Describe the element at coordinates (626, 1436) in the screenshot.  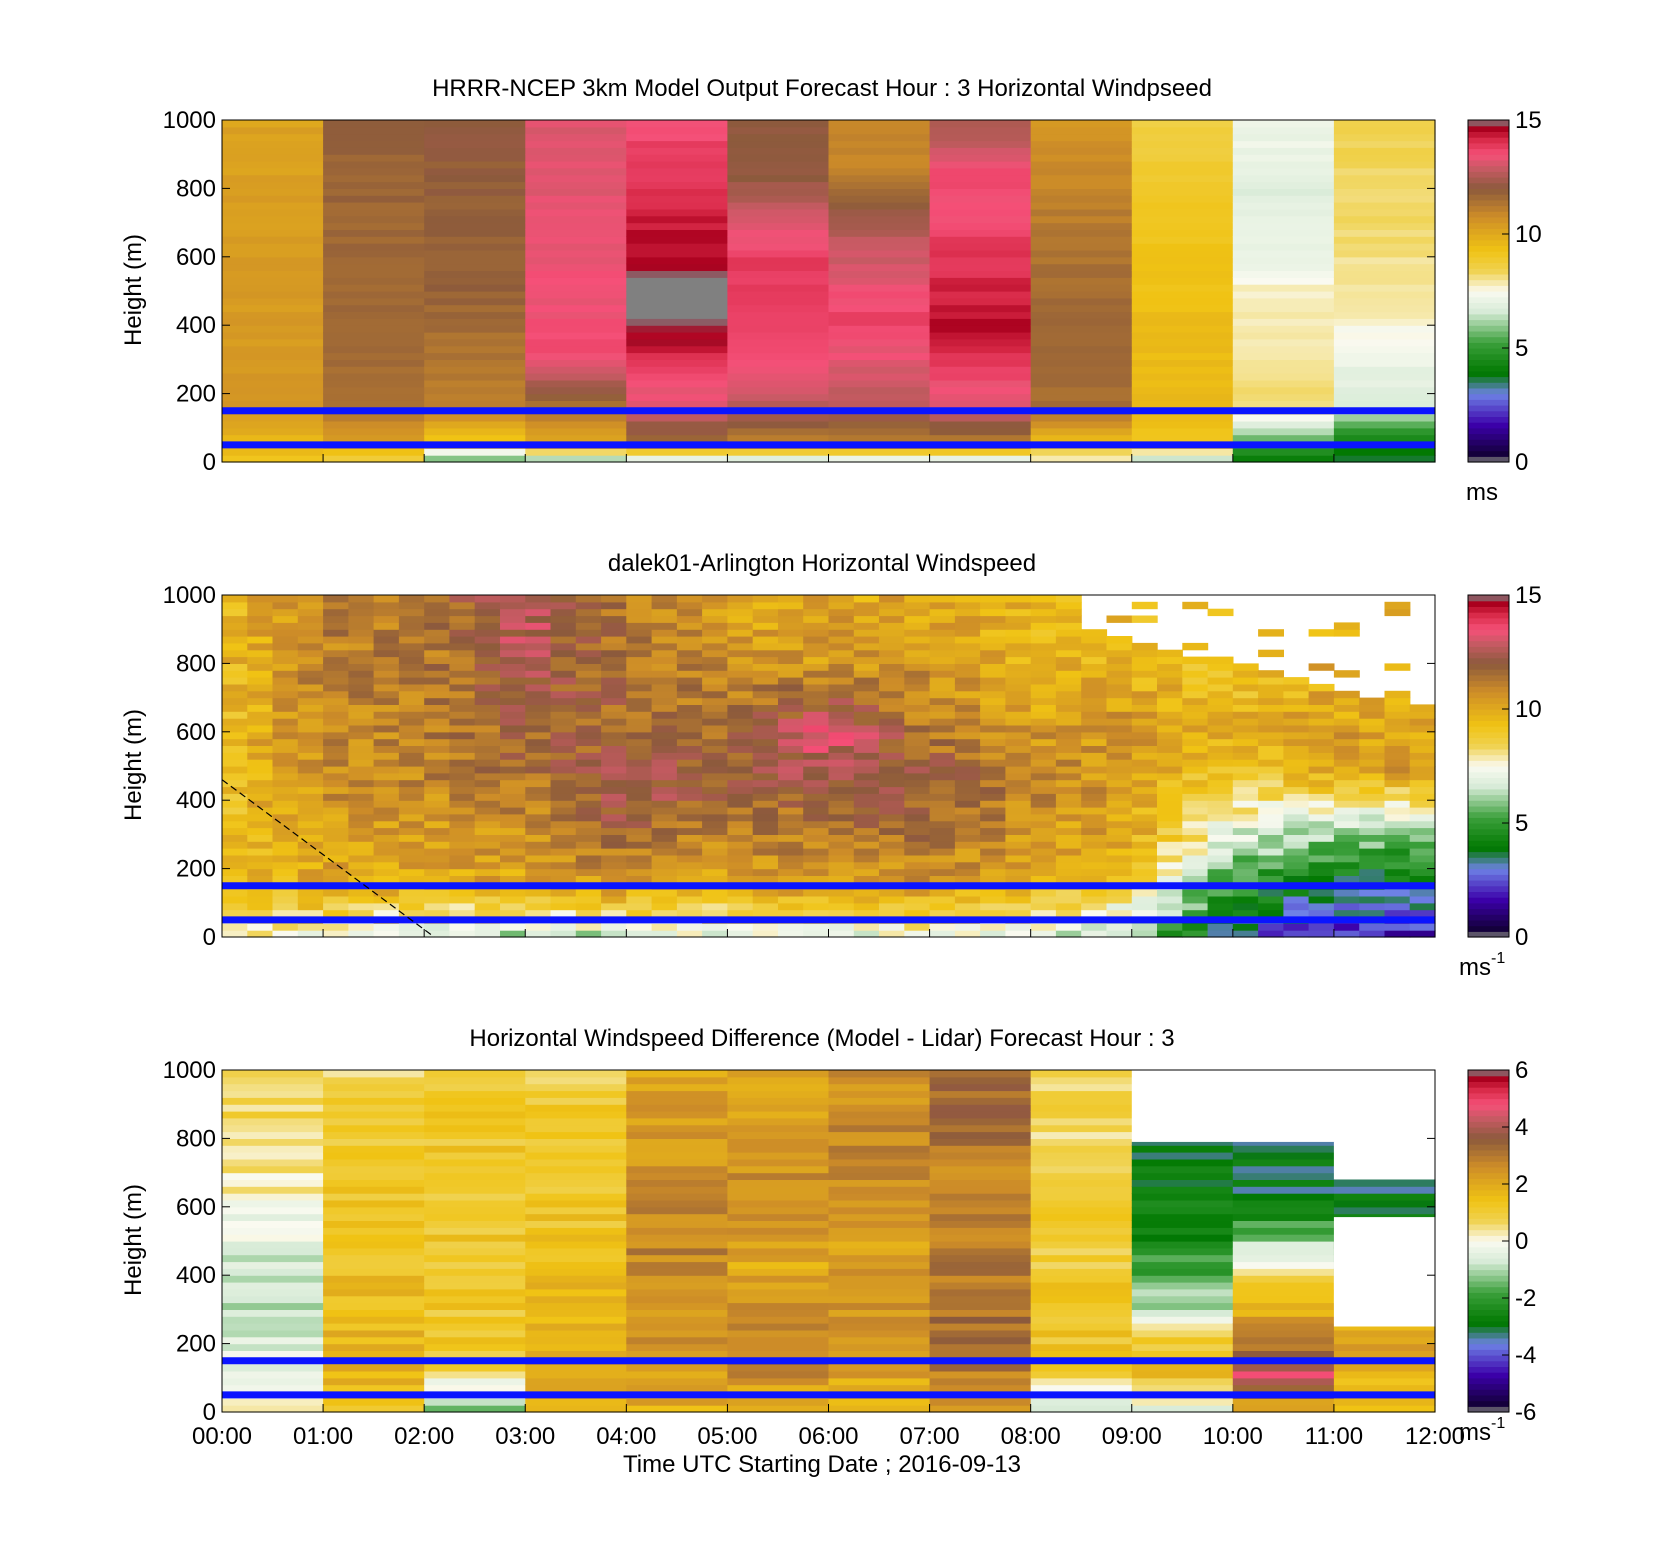
I see `x-tick-label: 04:00` at that location.